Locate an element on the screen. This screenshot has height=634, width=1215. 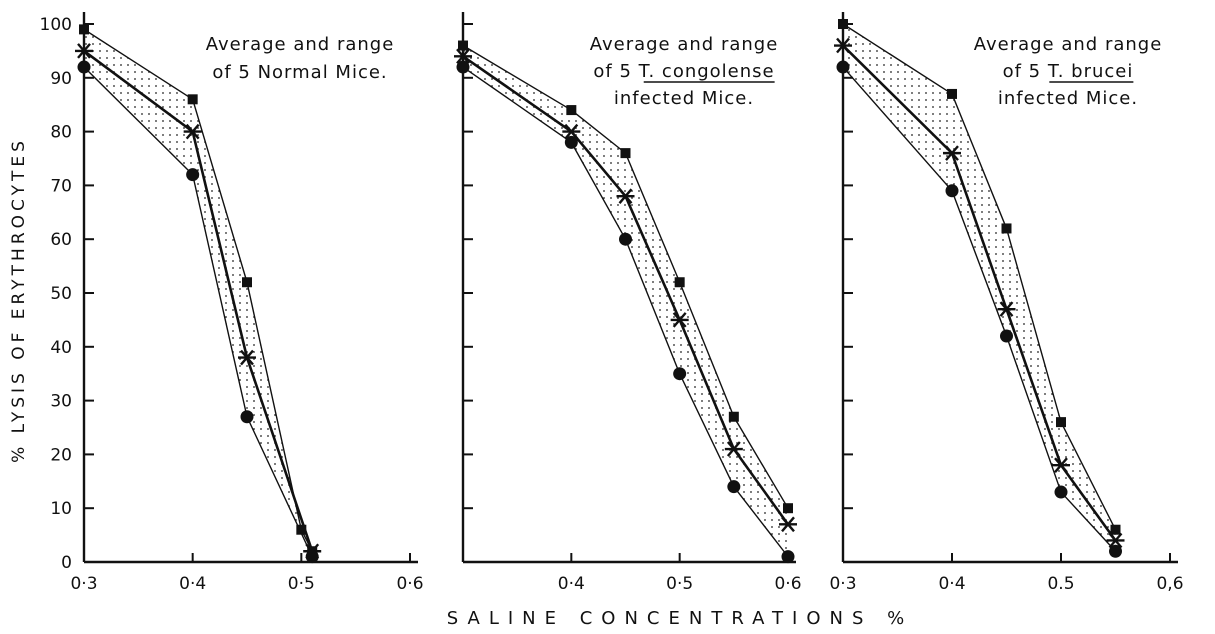
panel-1-title-line-1: Average and range is located at coordinates (300, 44).